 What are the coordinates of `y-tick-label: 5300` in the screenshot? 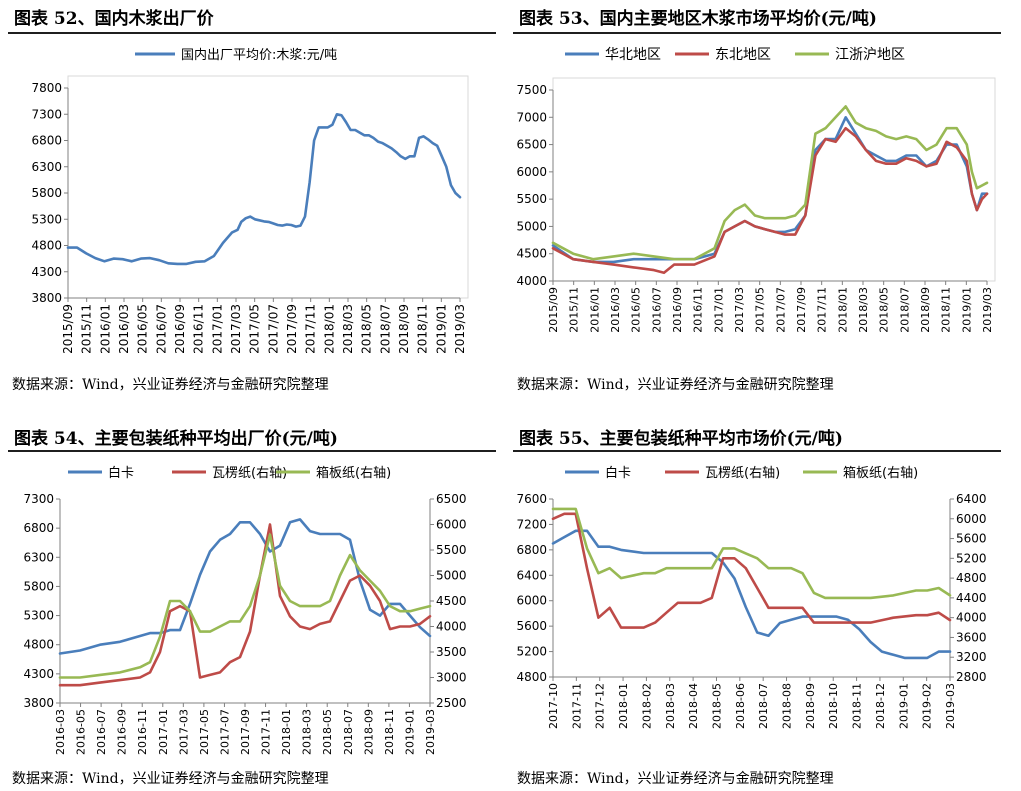 It's located at (46, 219).